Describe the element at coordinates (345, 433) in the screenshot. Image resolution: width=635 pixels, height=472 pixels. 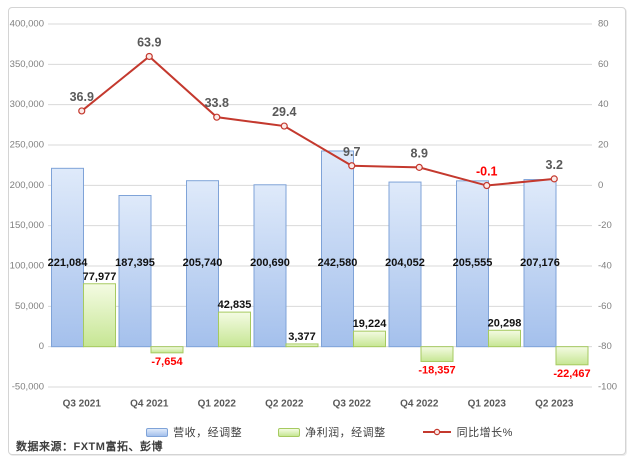
I see `legend-label-profit: 净利润，经调整` at that location.